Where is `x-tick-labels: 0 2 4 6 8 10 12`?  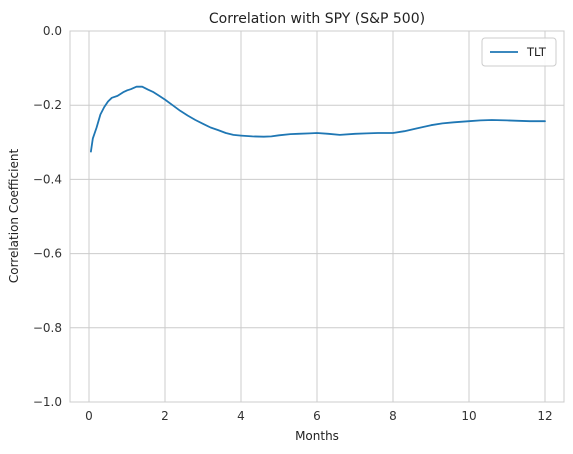
x-tick-labels: 0 2 4 6 8 10 12 is located at coordinates (318, 416).